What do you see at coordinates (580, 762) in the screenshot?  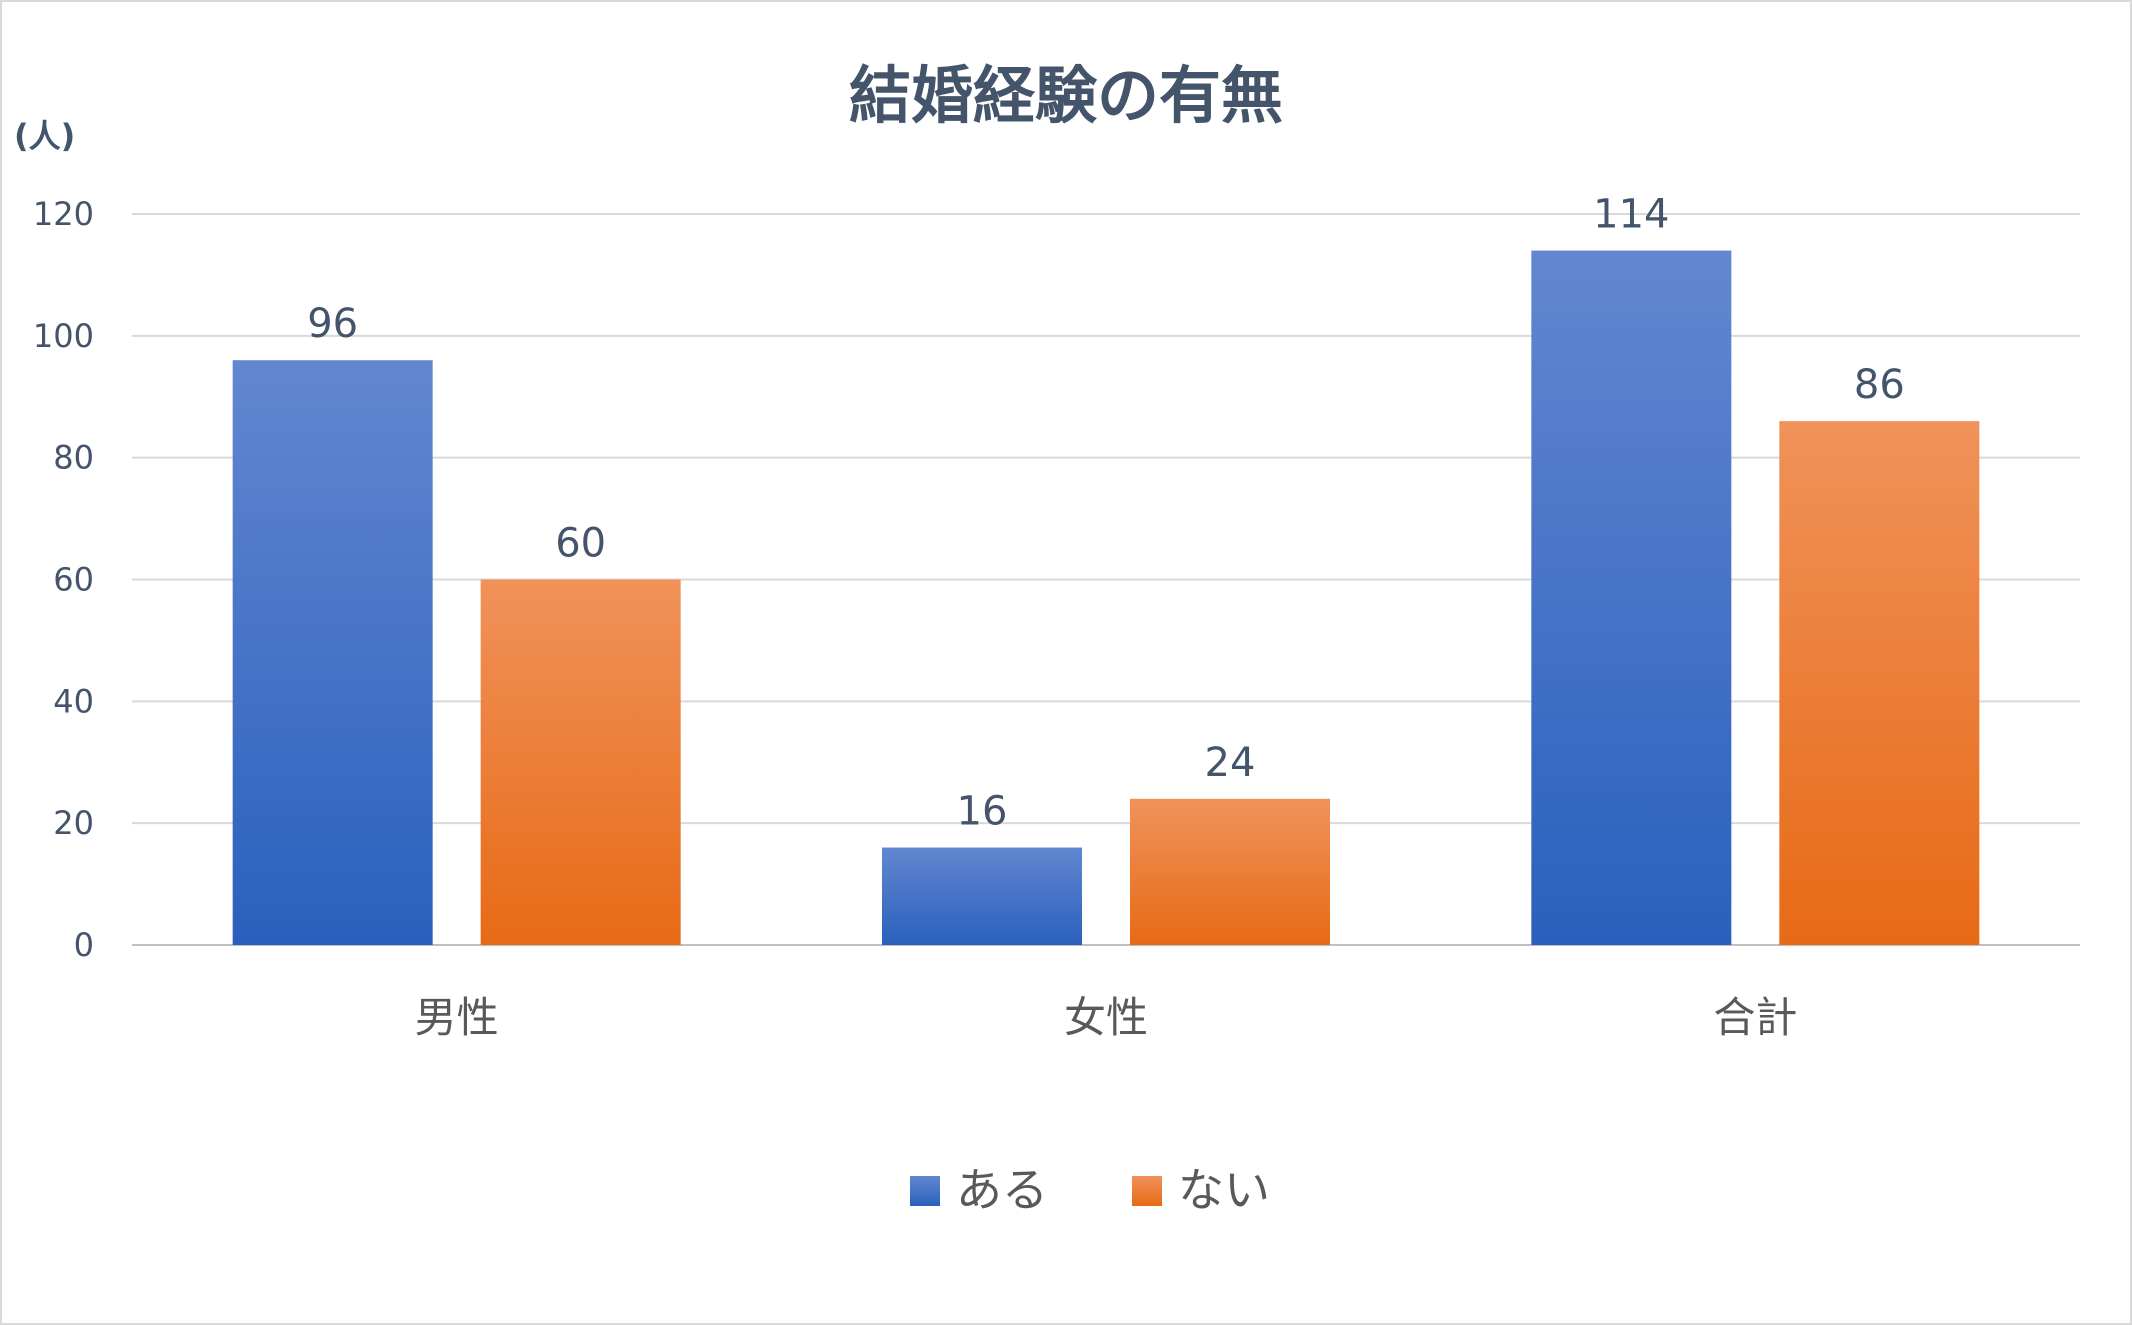 I see `bar-ない-男性` at bounding box center [580, 762].